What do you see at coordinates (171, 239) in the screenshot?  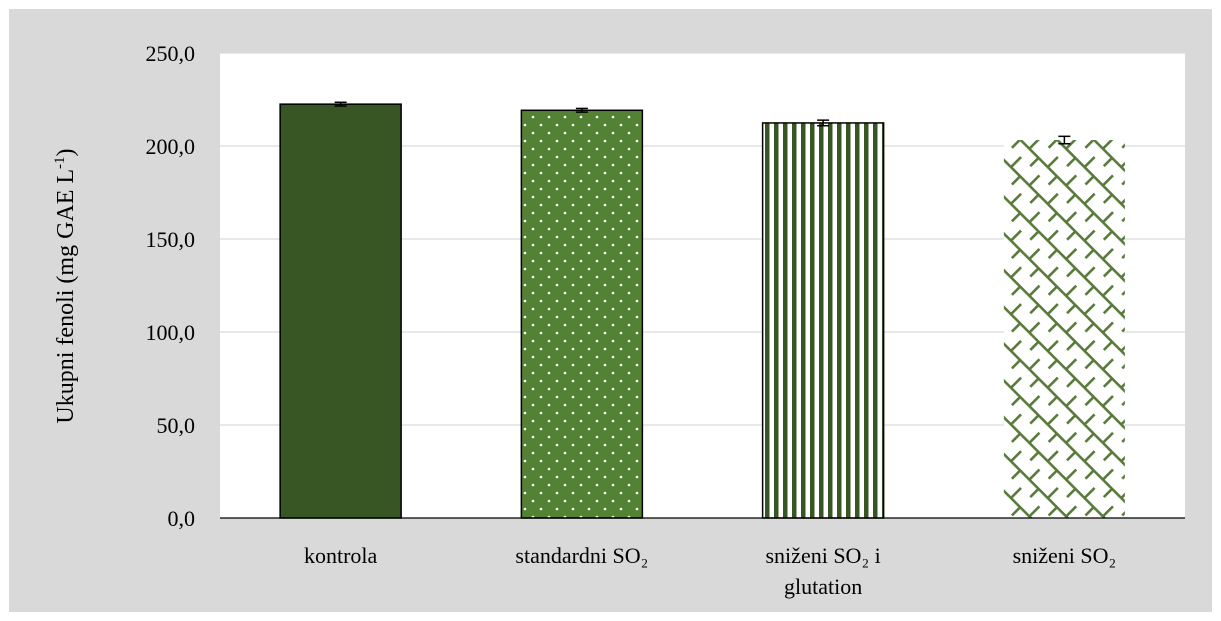 I see `y-tick-label: 150,0` at bounding box center [171, 239].